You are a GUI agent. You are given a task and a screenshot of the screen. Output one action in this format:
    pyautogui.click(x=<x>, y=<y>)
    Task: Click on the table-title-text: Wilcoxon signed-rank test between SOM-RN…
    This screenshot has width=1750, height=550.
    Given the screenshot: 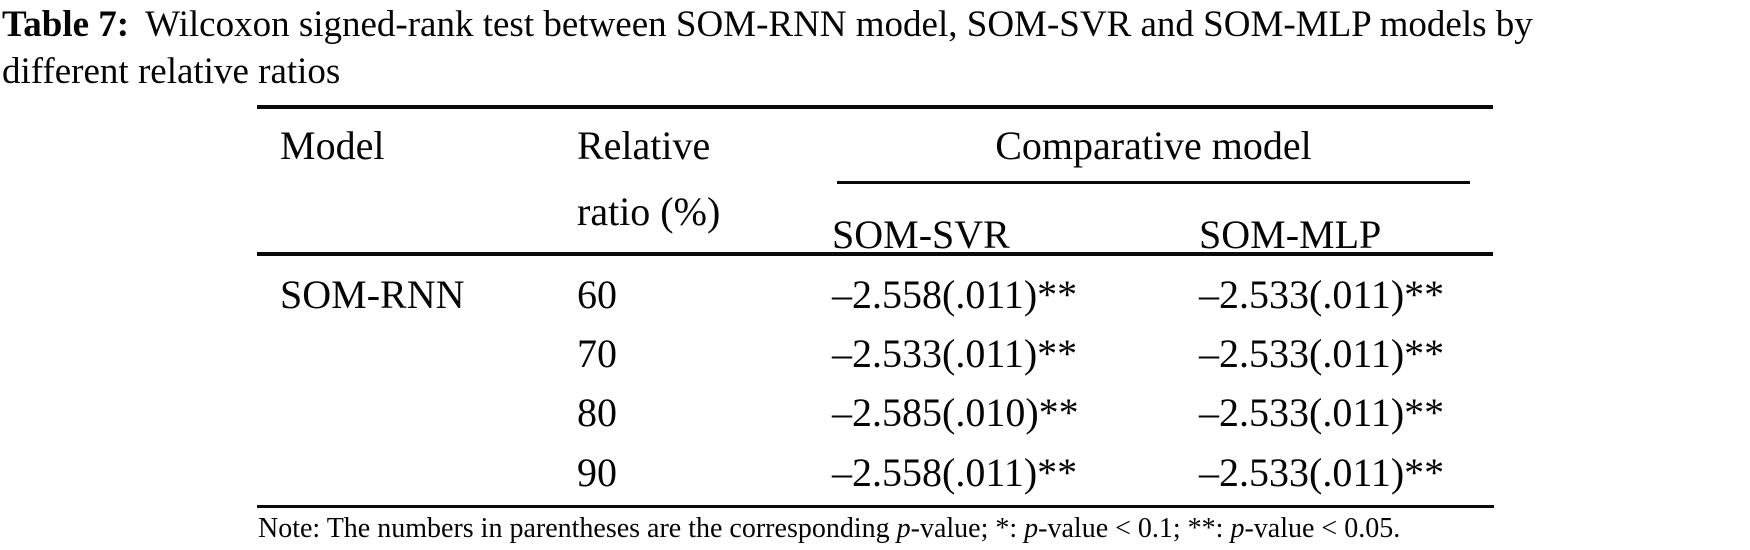 What is the action you would take?
    pyautogui.click(x=839, y=24)
    